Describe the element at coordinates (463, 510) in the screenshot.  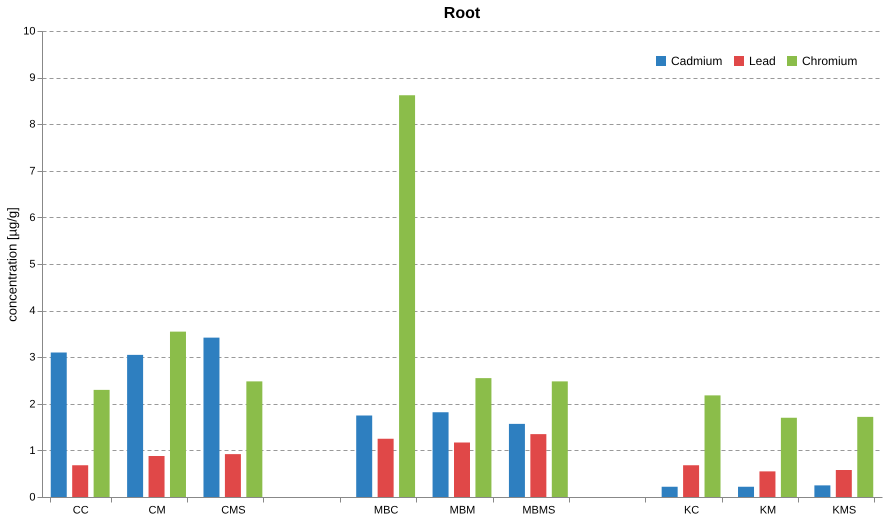
I see `x-tick-label: MBM` at that location.